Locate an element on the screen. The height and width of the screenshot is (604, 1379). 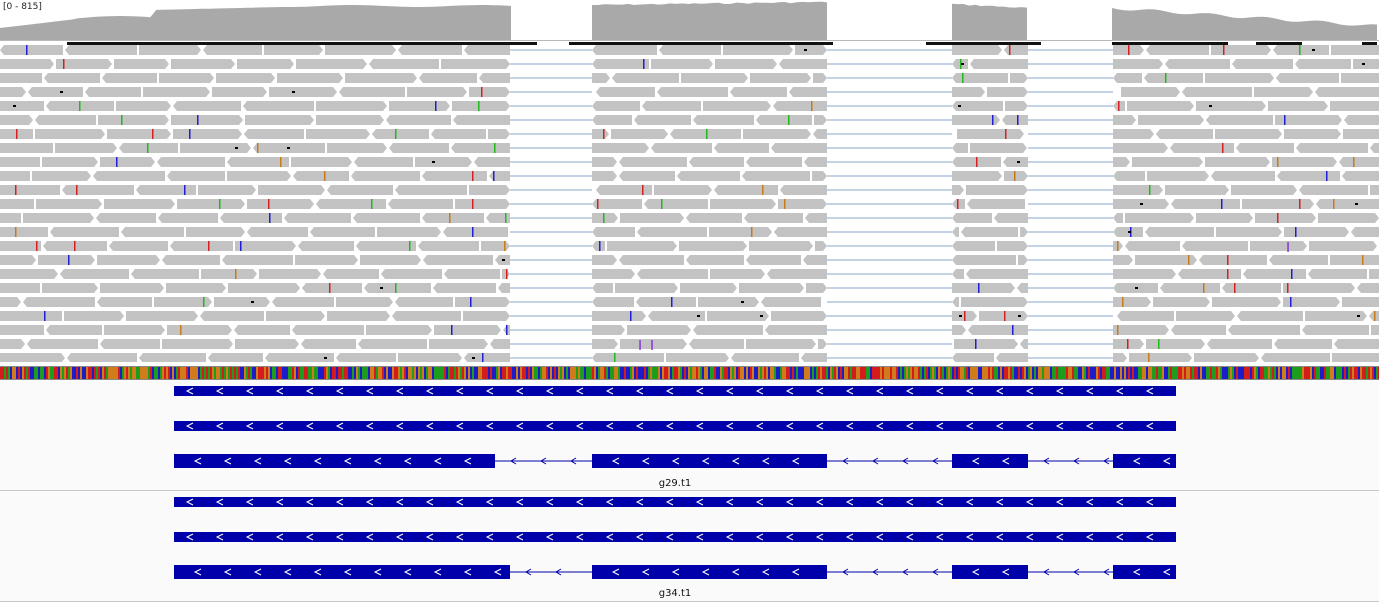
reference-sequence-track is located at coordinates (689, 373).